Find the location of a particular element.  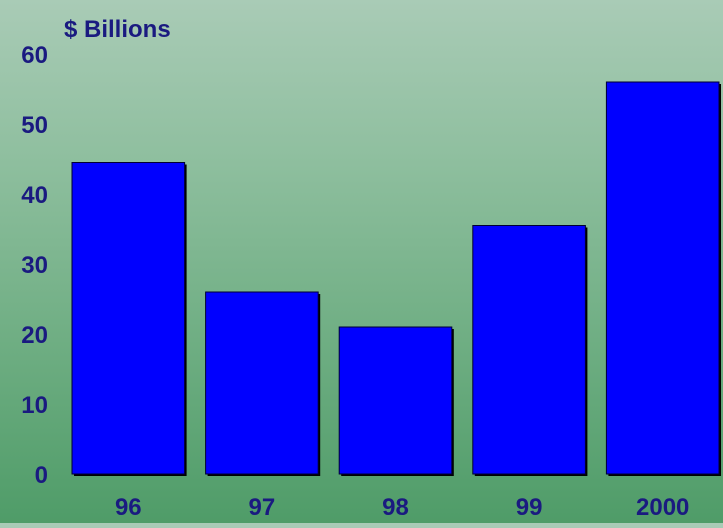

x-tick-label: 97 is located at coordinates (262, 507).